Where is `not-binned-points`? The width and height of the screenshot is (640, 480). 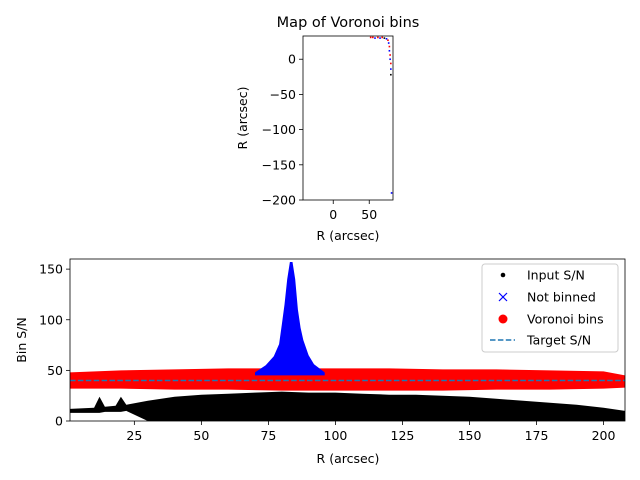
not-binned-points is located at coordinates (290, 319).